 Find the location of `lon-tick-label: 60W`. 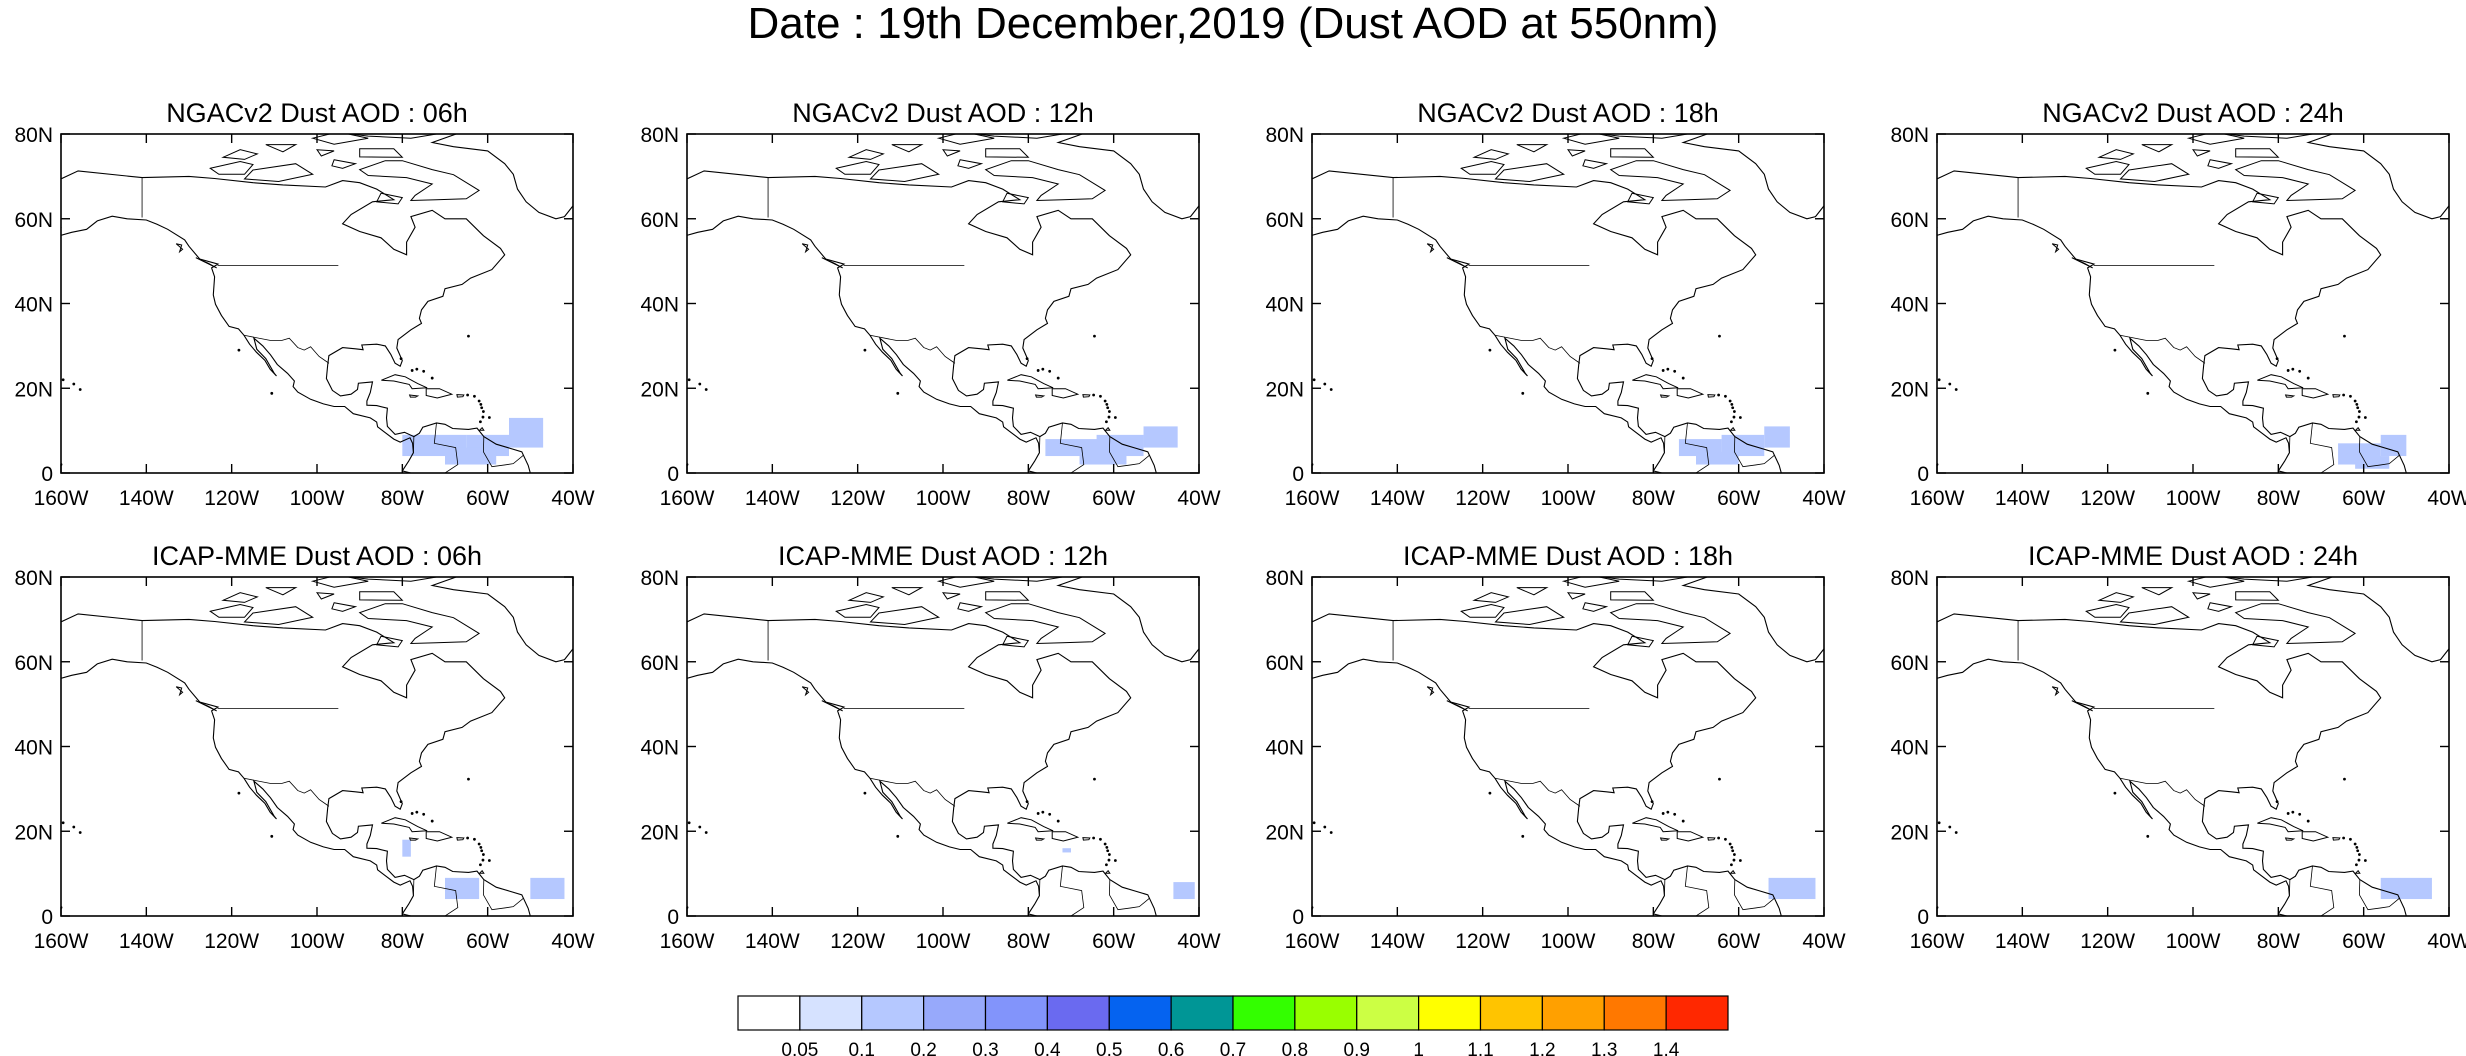

lon-tick-label: 60W is located at coordinates (1738, 498).